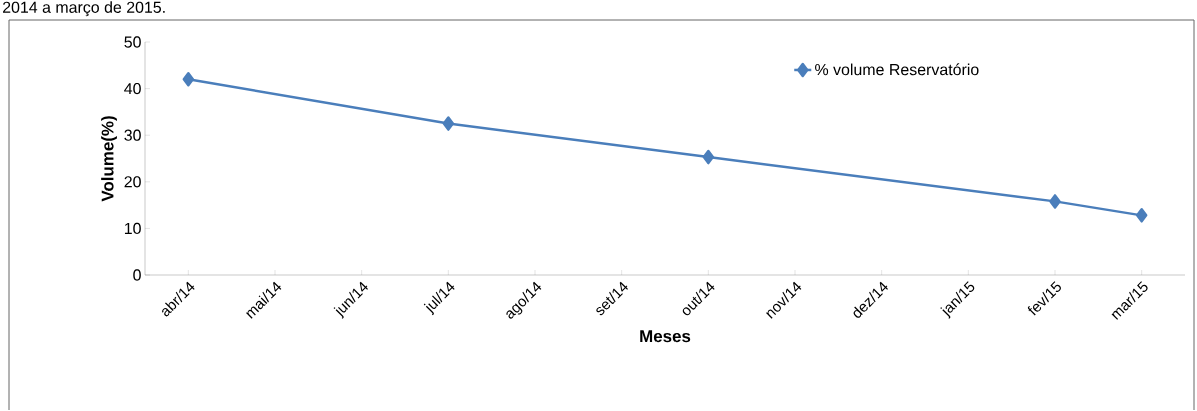 This screenshot has height=411, width=1197. What do you see at coordinates (84, 9) in the screenshot?
I see `text: 2014 a março de 2015.` at bounding box center [84, 9].